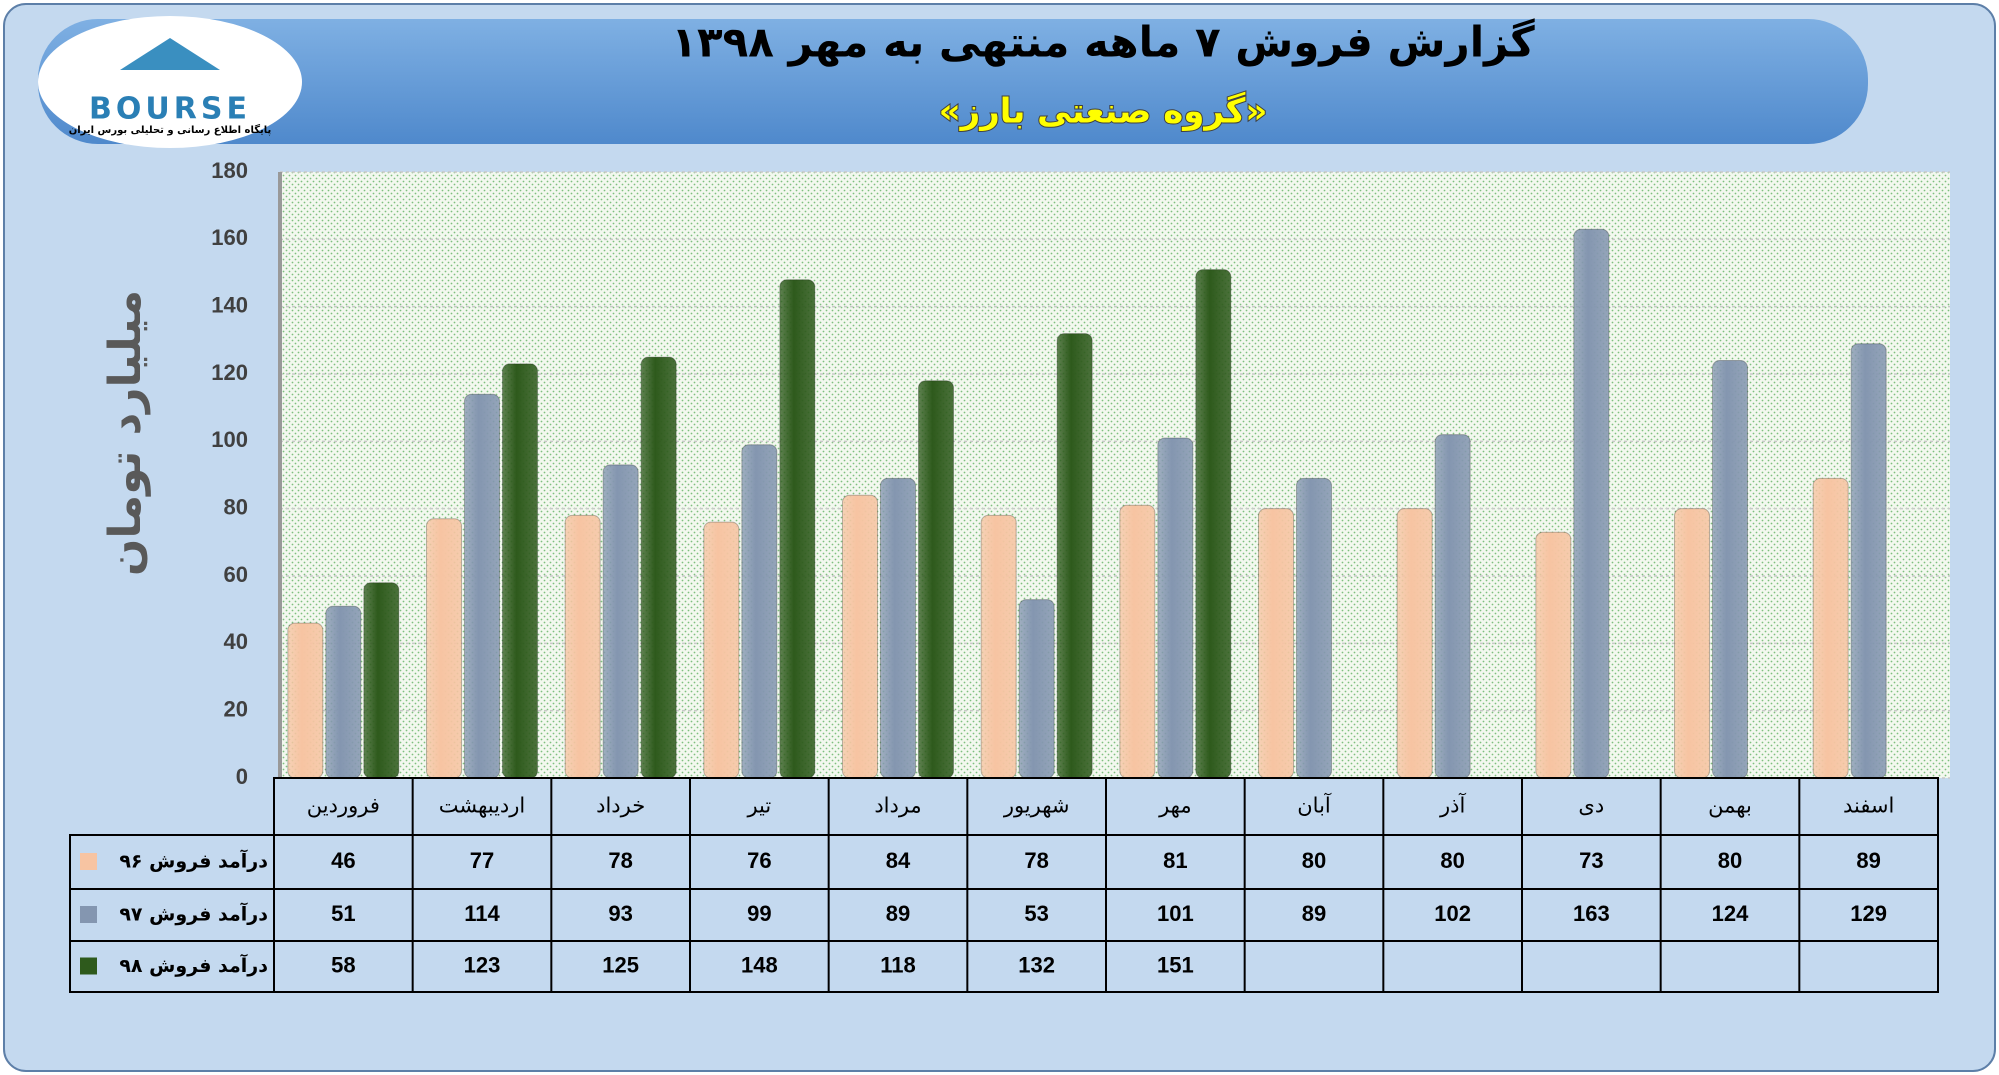  I want to click on y-tick-label: 80, so click(236, 506).